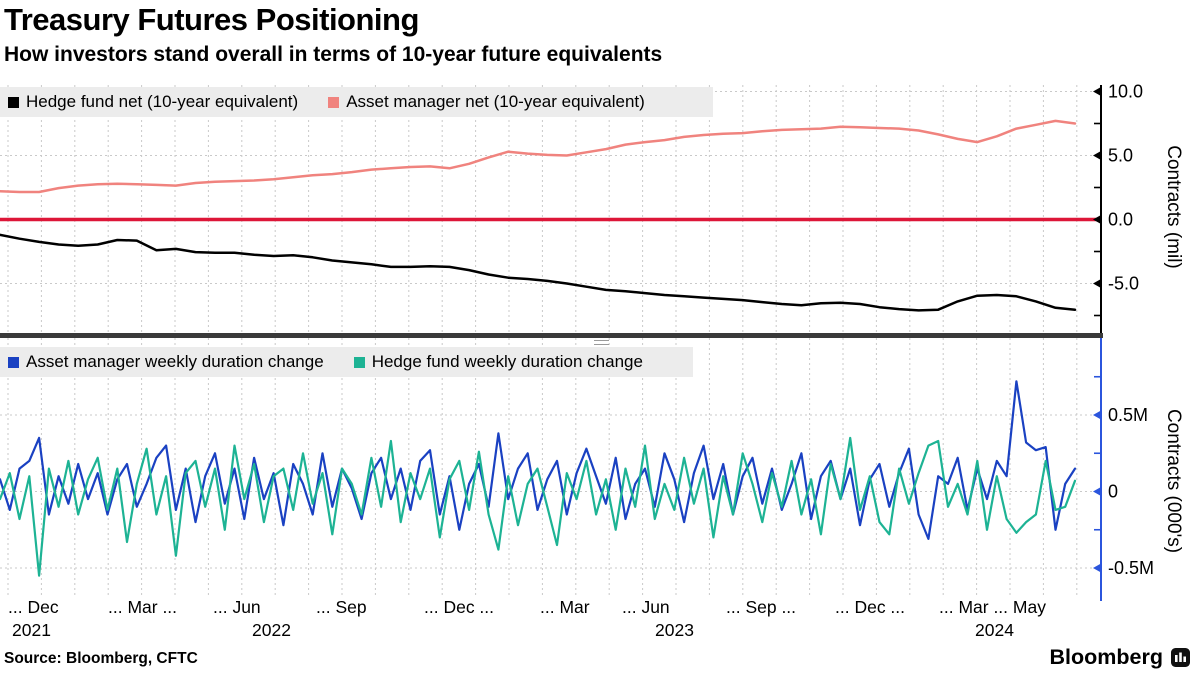 The height and width of the screenshot is (675, 1200). I want to click on legend-item-hedge-fund-net: Hedge fund net (10-year equivalent), so click(153, 102).